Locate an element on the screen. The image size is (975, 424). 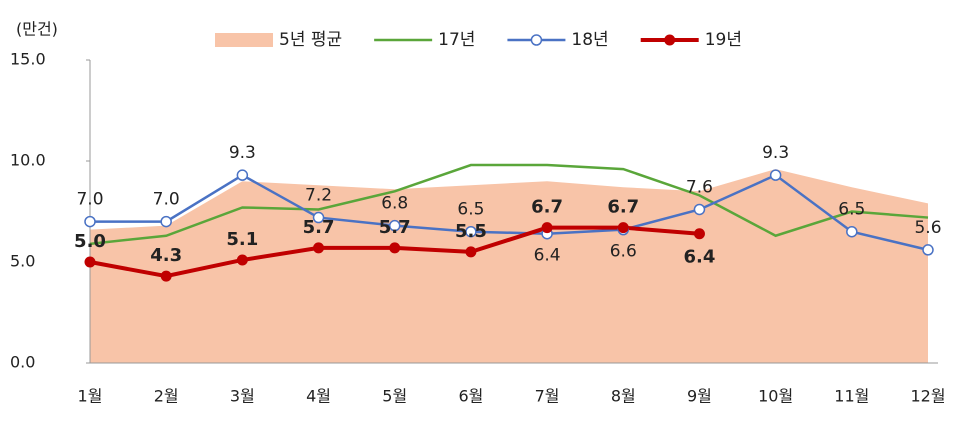
legend-swatch is located at coordinates (244, 40).